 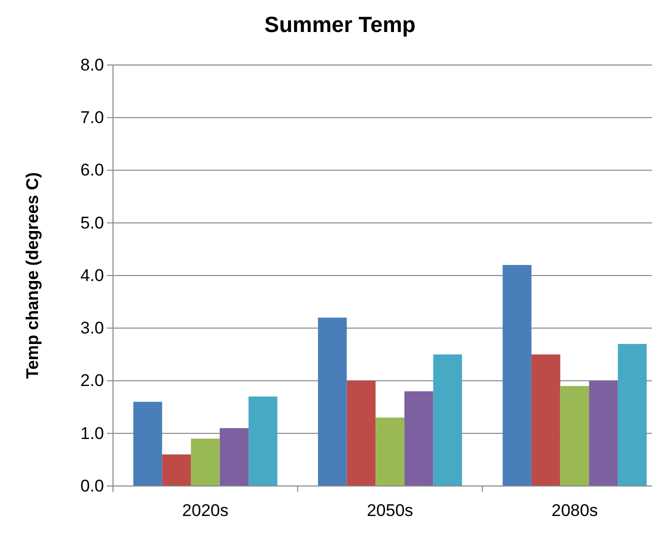 What do you see at coordinates (390, 510) in the screenshot?
I see `x-tick-label: 2050s` at bounding box center [390, 510].